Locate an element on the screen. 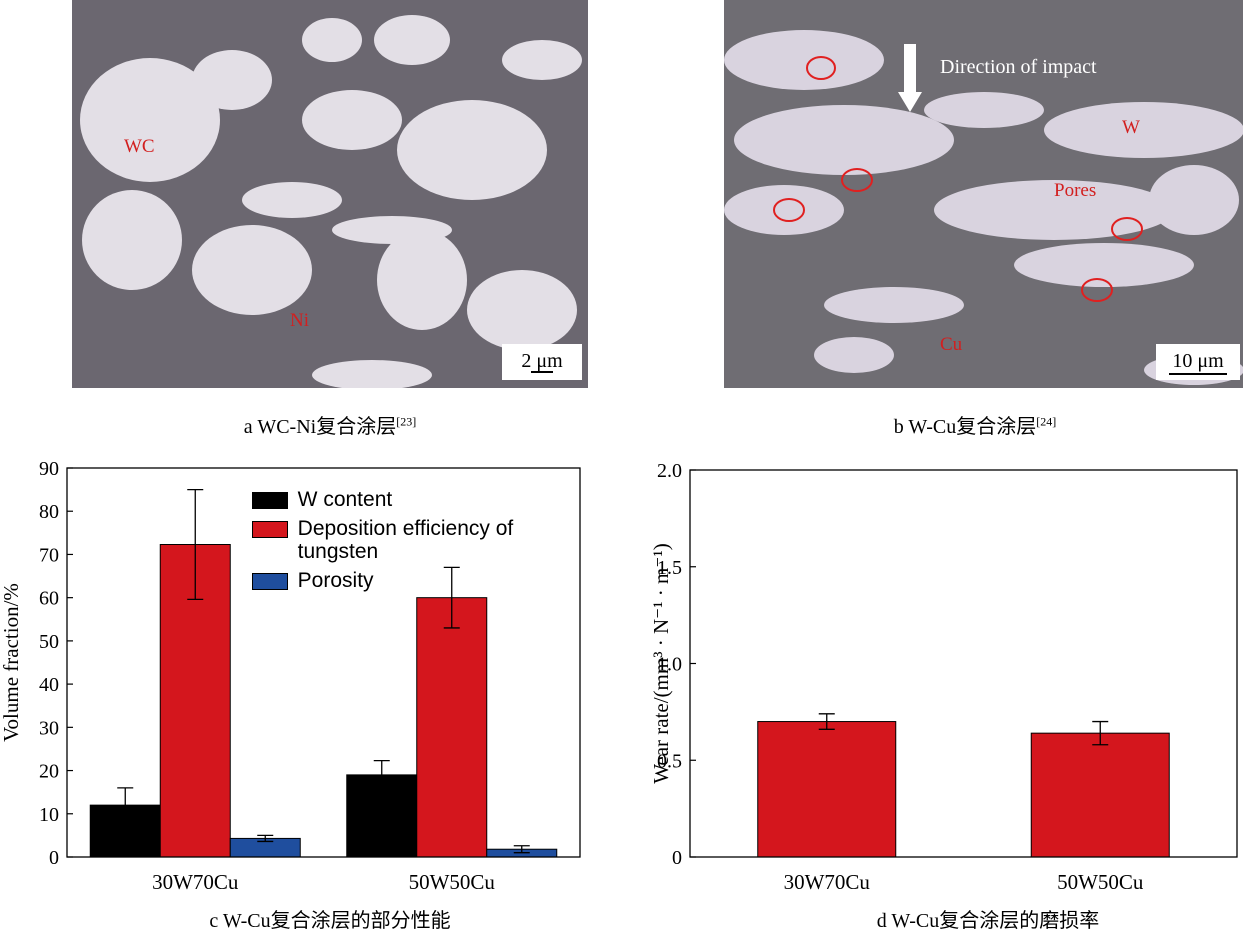  legend-item: Deposition efficiency of tungsten is located at coordinates (404, 540).